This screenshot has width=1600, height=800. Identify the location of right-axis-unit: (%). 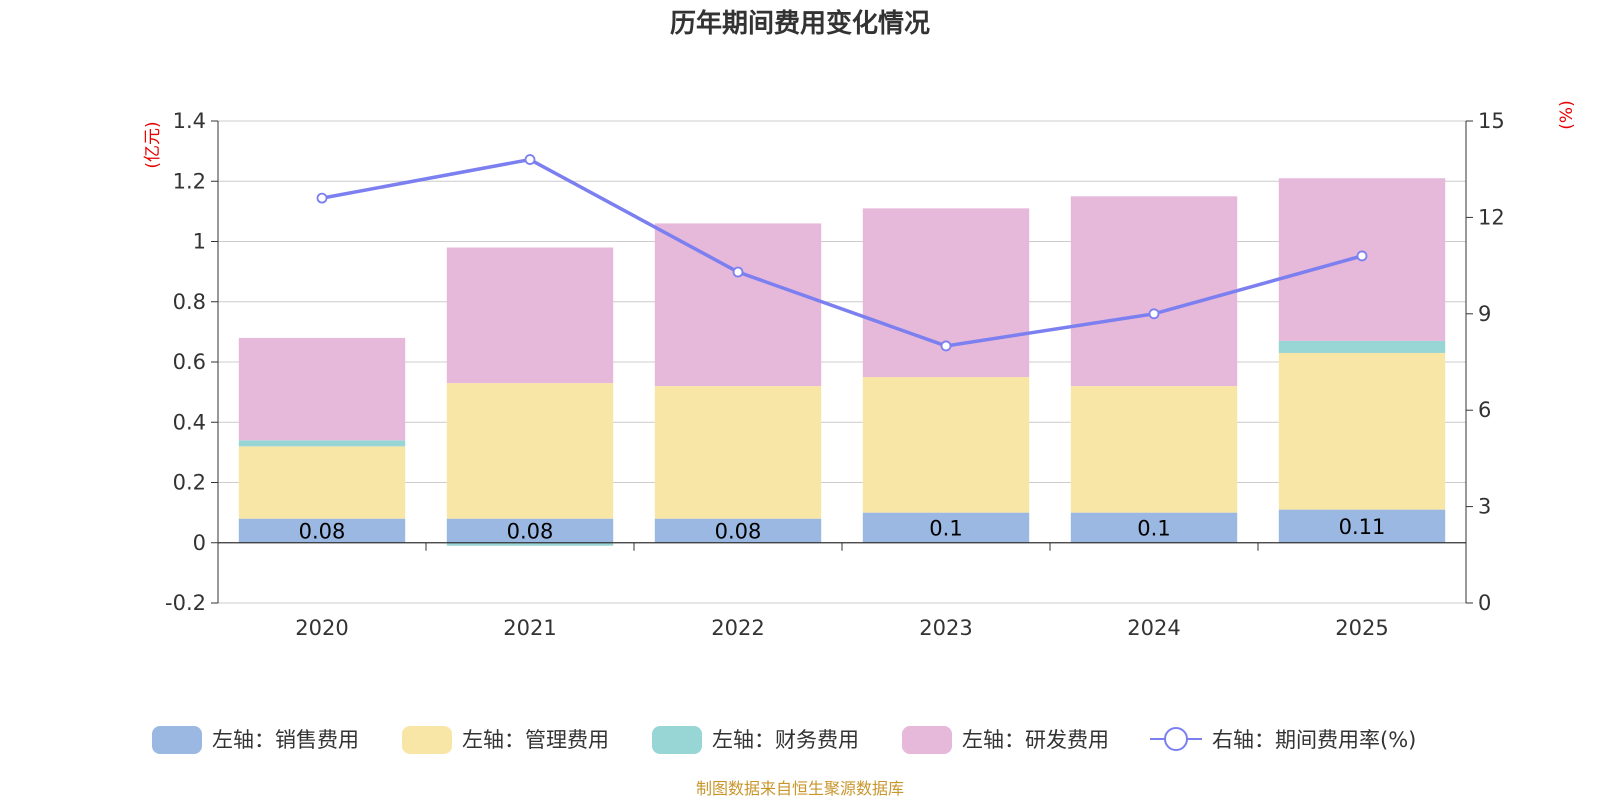
(1567, 114).